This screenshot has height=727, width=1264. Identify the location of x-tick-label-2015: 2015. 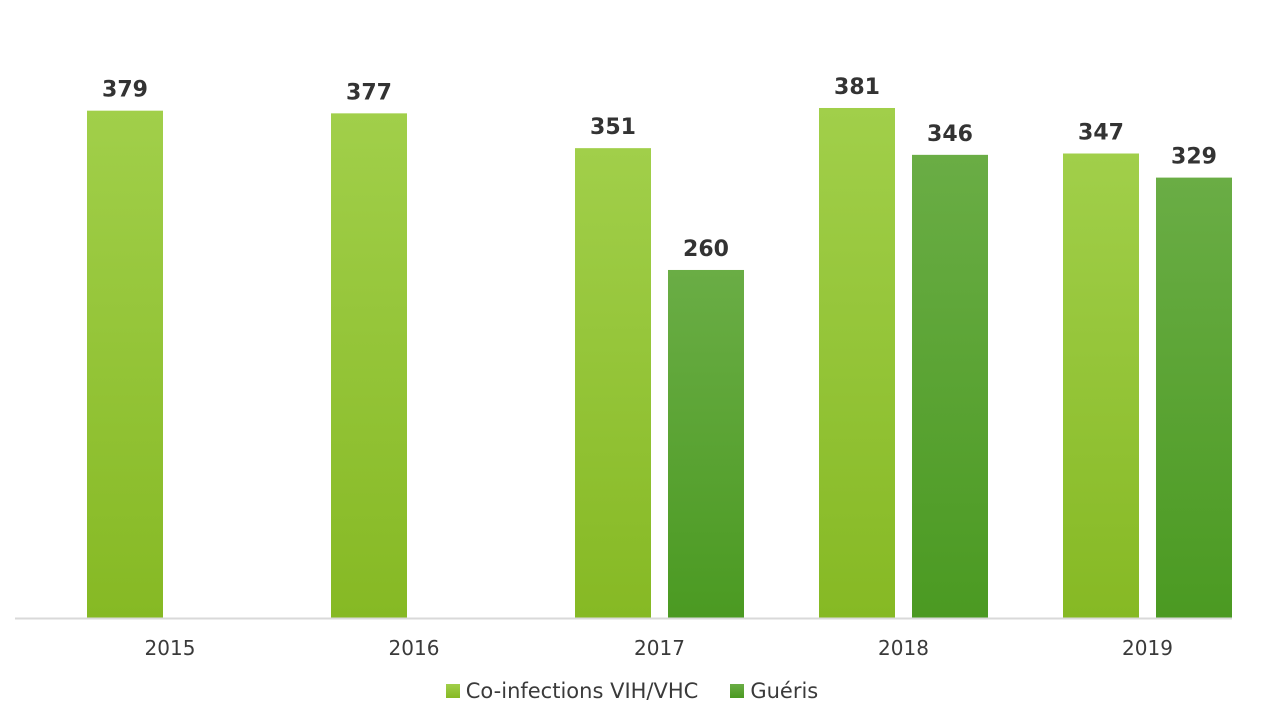
(170, 648).